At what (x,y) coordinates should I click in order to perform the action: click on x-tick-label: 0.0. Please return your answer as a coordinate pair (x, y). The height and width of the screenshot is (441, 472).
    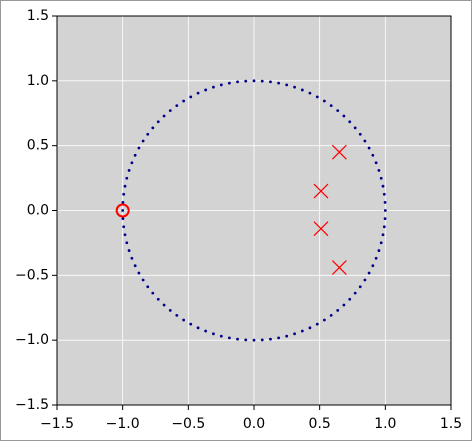
    Looking at the image, I should click on (254, 424).